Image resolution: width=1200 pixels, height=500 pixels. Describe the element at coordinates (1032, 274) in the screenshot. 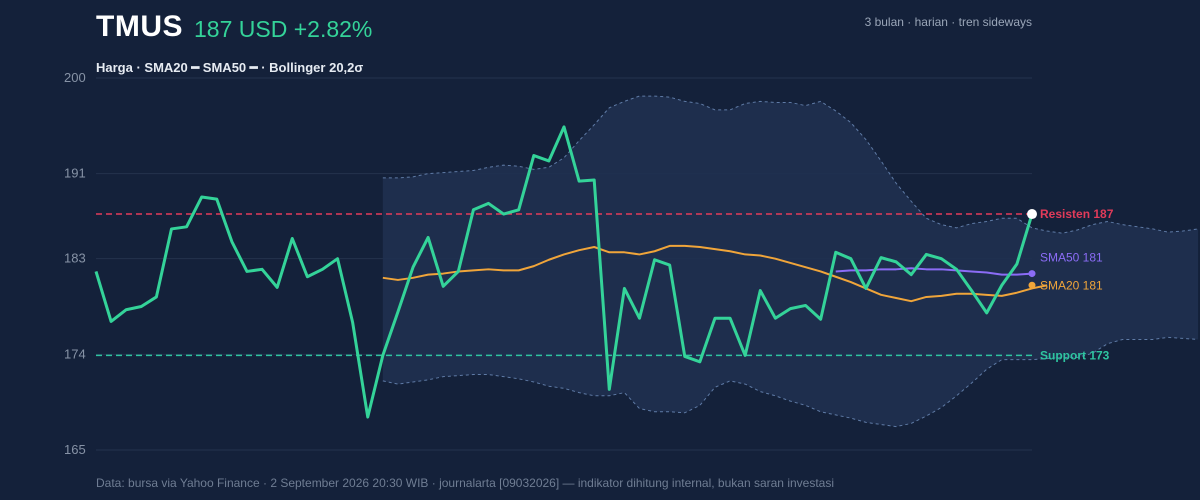

I see `sma50-end-marker` at that location.